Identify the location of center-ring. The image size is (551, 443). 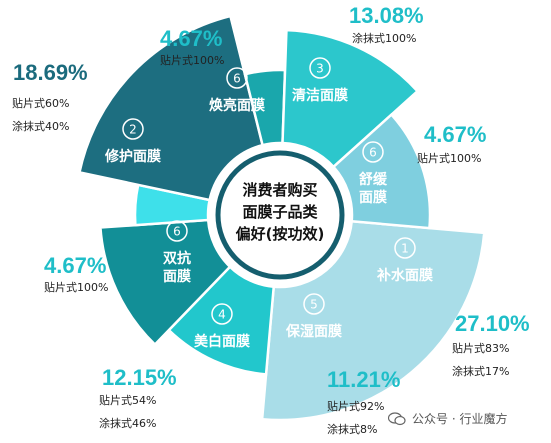
(280, 215).